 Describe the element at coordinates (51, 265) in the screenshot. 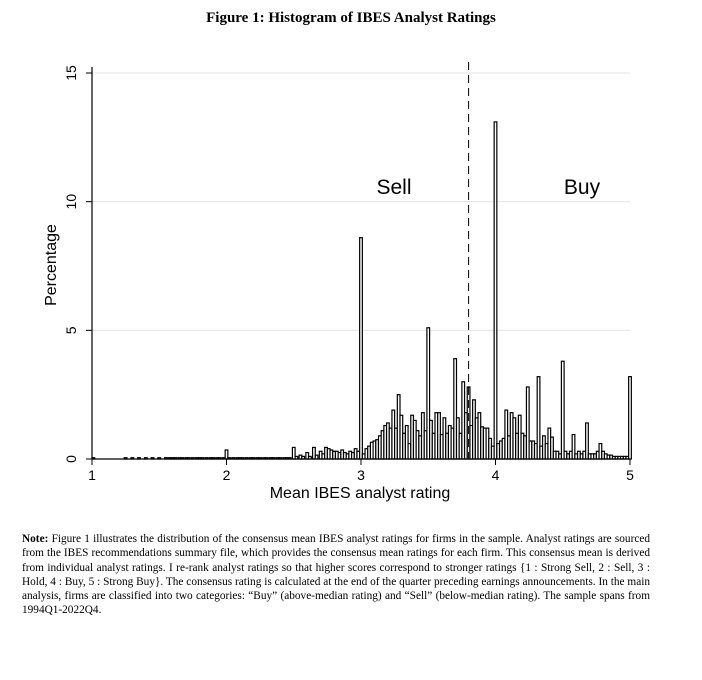

I see `y-axis-title: Percentage` at that location.